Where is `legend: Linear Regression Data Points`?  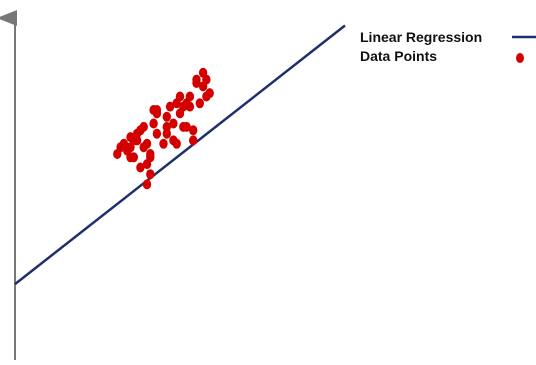 legend: Linear Regression Data Points is located at coordinates (448, 46).